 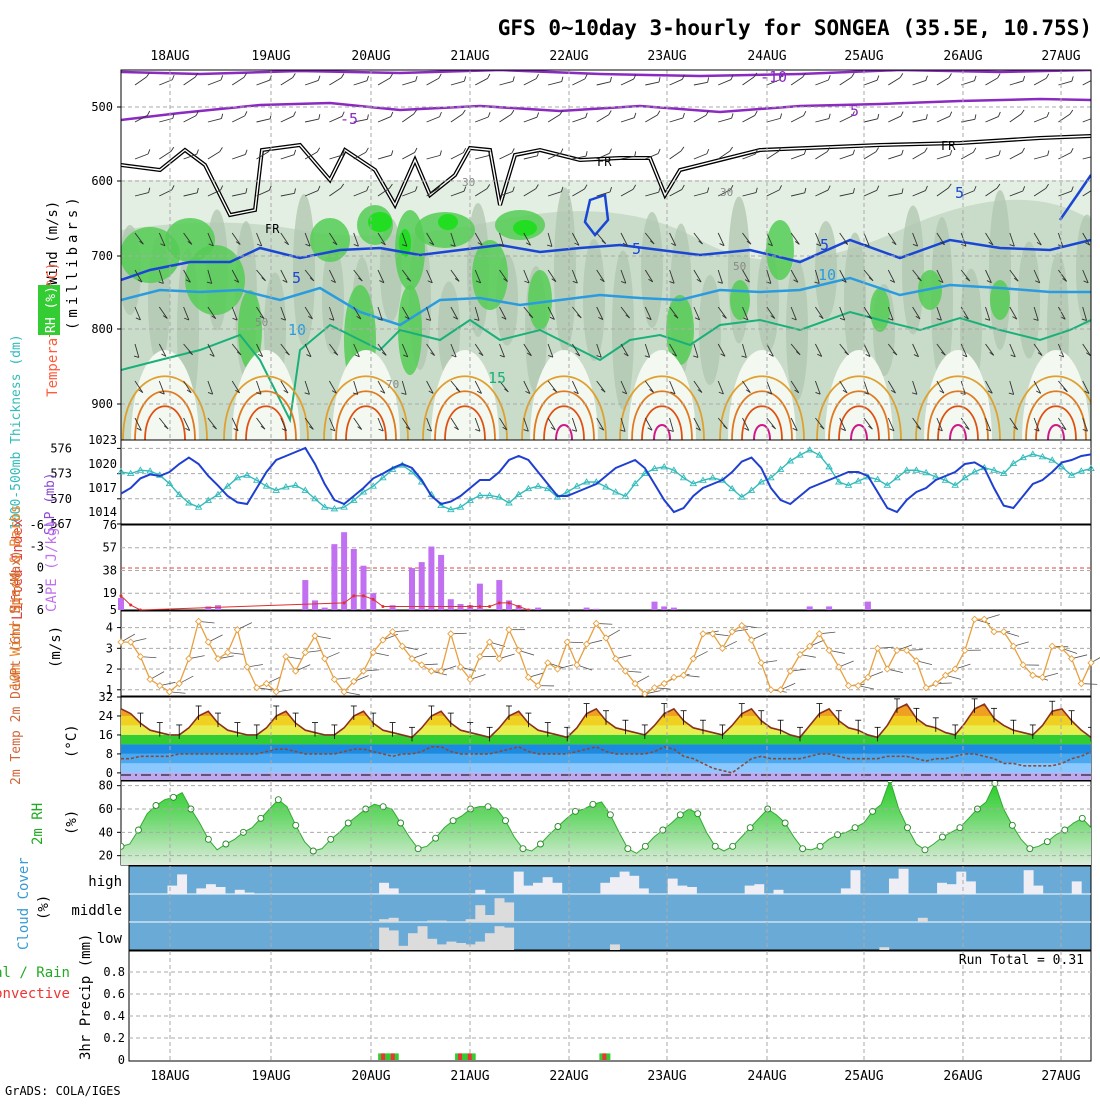 What do you see at coordinates (56, 647) in the screenshot?
I see `wind10-yunit: (m/s)` at bounding box center [56, 647].